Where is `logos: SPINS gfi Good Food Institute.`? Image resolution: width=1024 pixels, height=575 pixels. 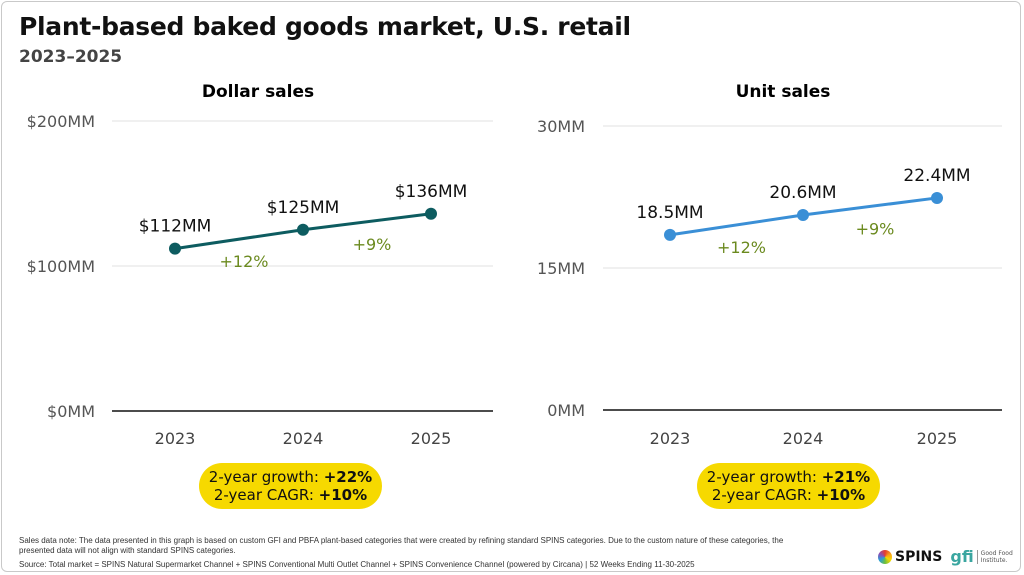 logos: SPINS gfi Good Food Institute. is located at coordinates (951, 556).